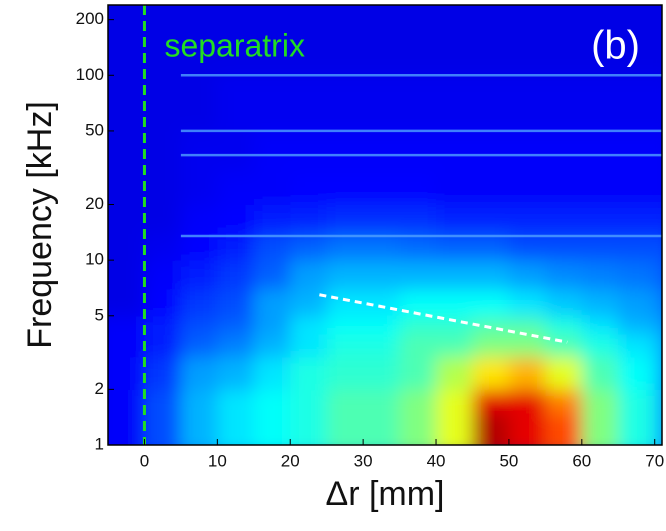 This screenshot has height=531, width=666. Describe the element at coordinates (94, 203) in the screenshot. I see `y-tick-label: 20` at that location.